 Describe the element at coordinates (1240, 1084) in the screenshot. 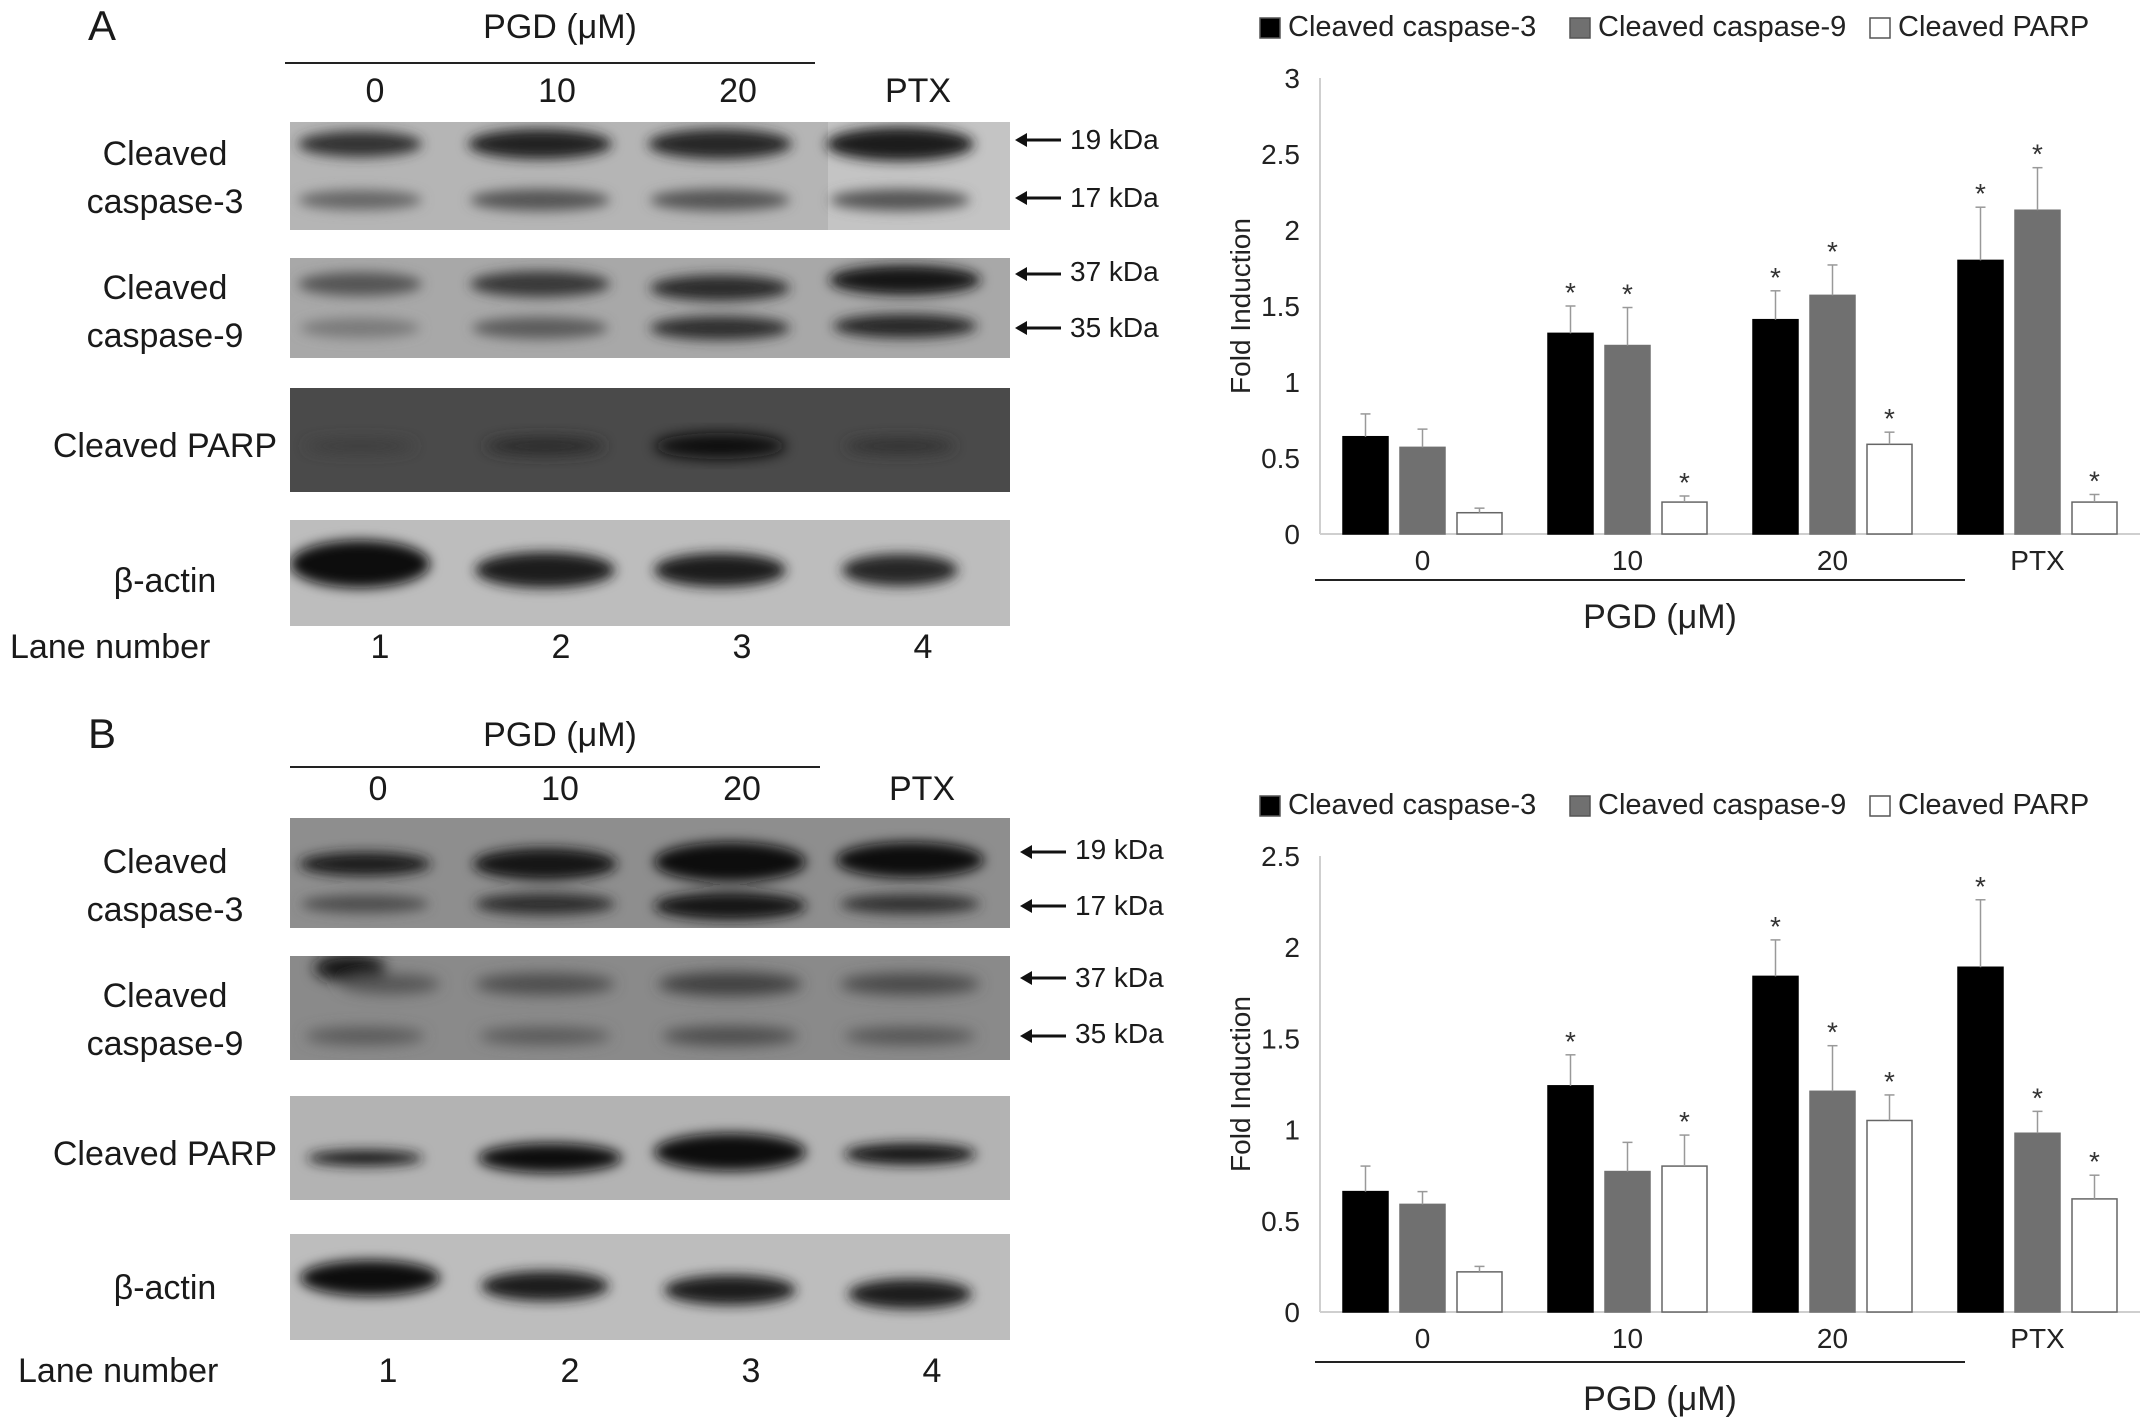

I see `y-axis-label: Fold Induction` at that location.